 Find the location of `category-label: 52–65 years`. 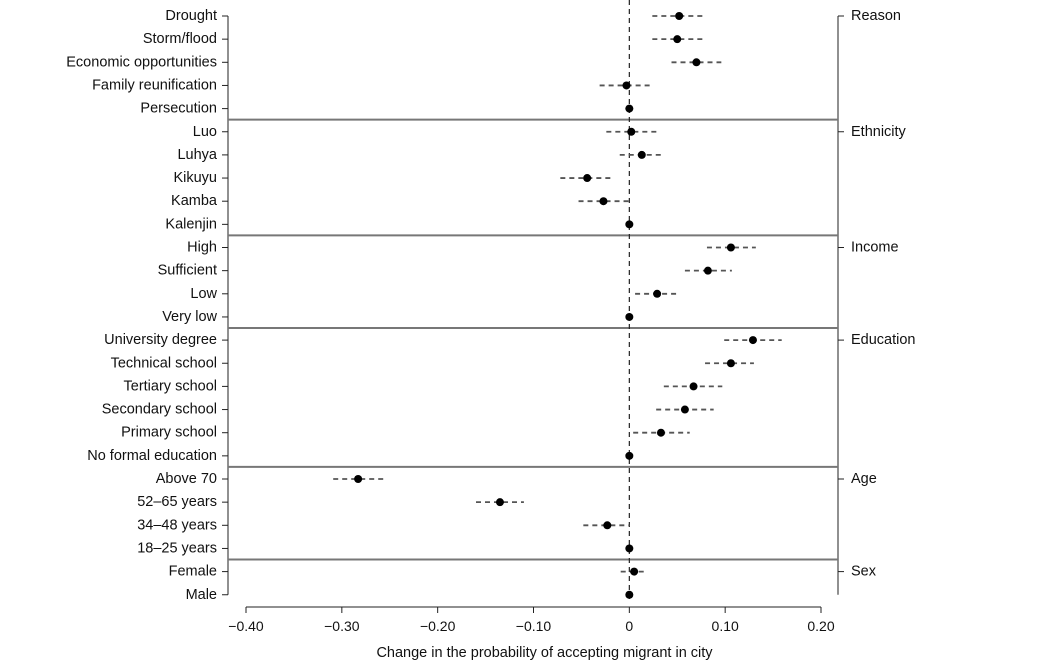

category-label: 52–65 years is located at coordinates (177, 502).